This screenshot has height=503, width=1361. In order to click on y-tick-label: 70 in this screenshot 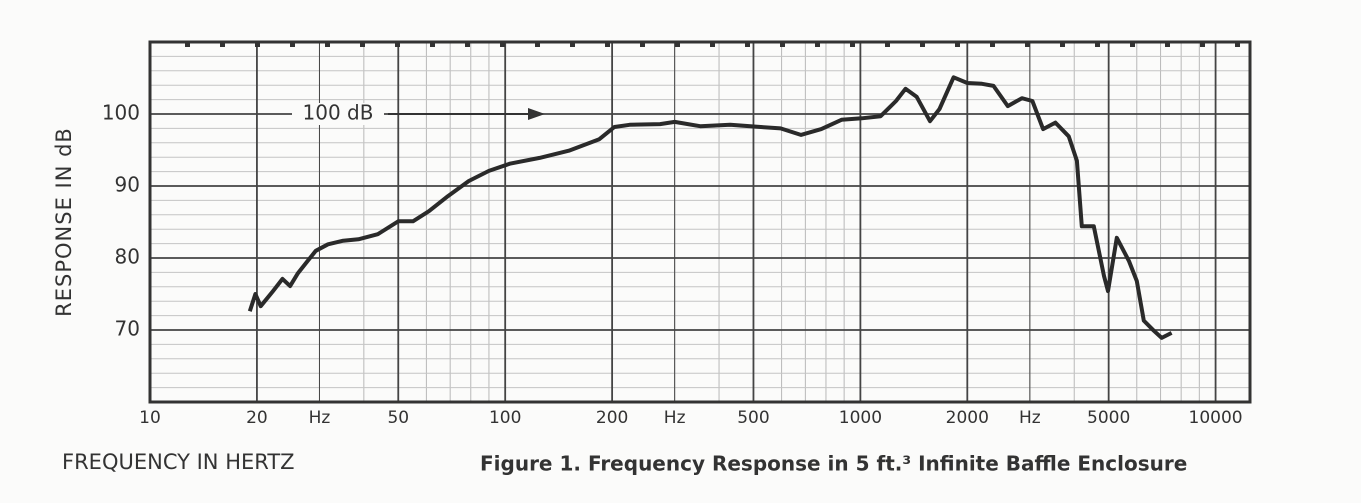, I will do `click(127, 329)`.